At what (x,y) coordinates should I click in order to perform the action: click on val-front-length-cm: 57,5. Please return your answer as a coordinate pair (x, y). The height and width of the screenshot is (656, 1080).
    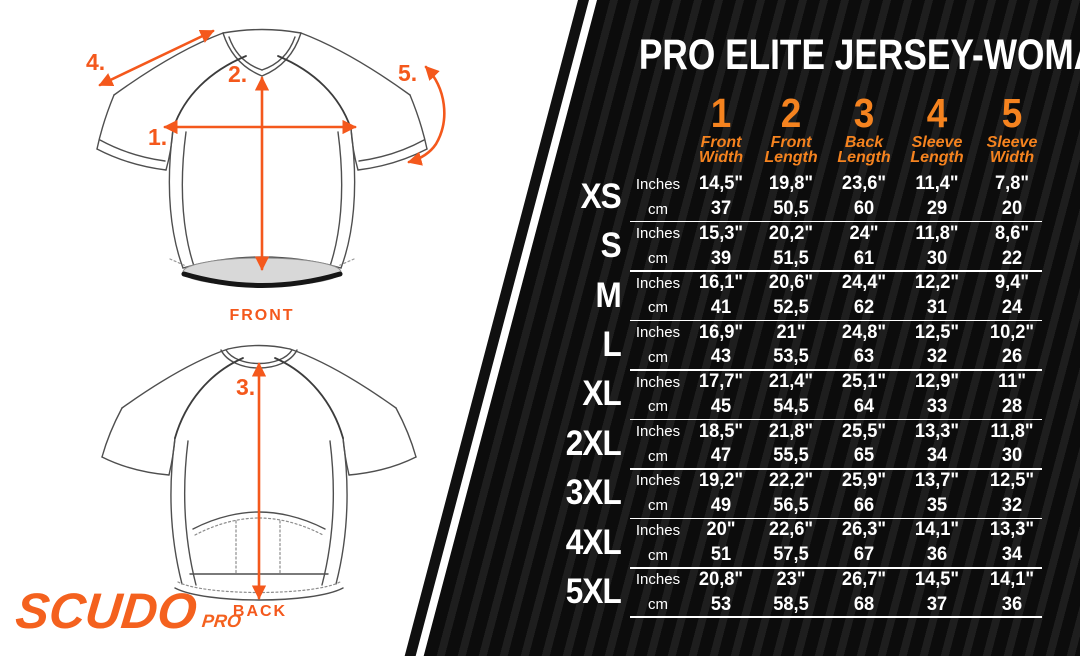
    Looking at the image, I should click on (791, 555).